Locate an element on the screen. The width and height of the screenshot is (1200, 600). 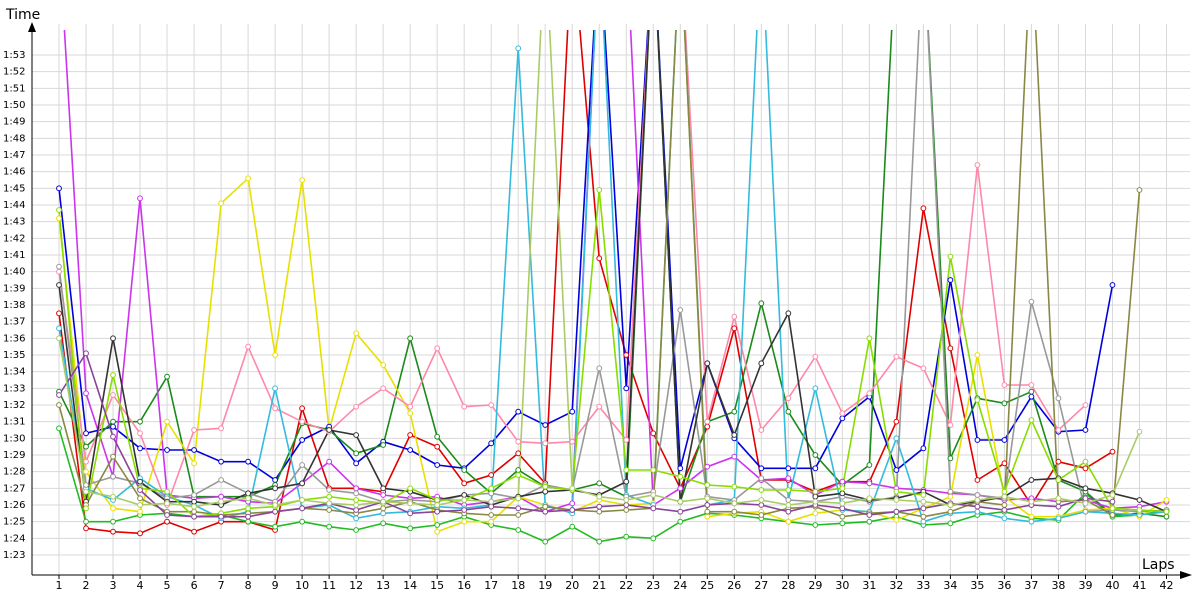
y-axis-title: Time is located at coordinates (22, 15).